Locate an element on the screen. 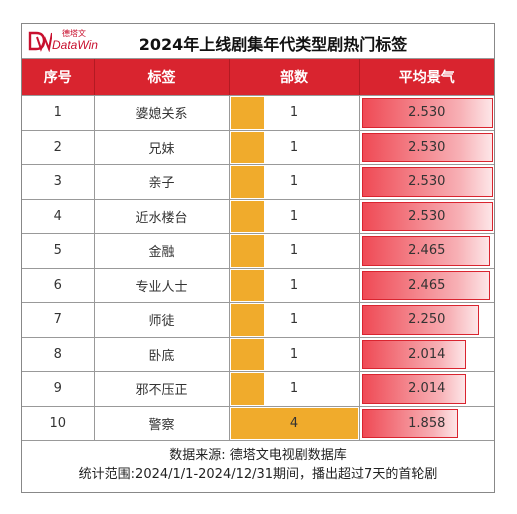 The width and height of the screenshot is (517, 514). table-row: 1 婆媳关系 1 2.530 is located at coordinates (258, 113).